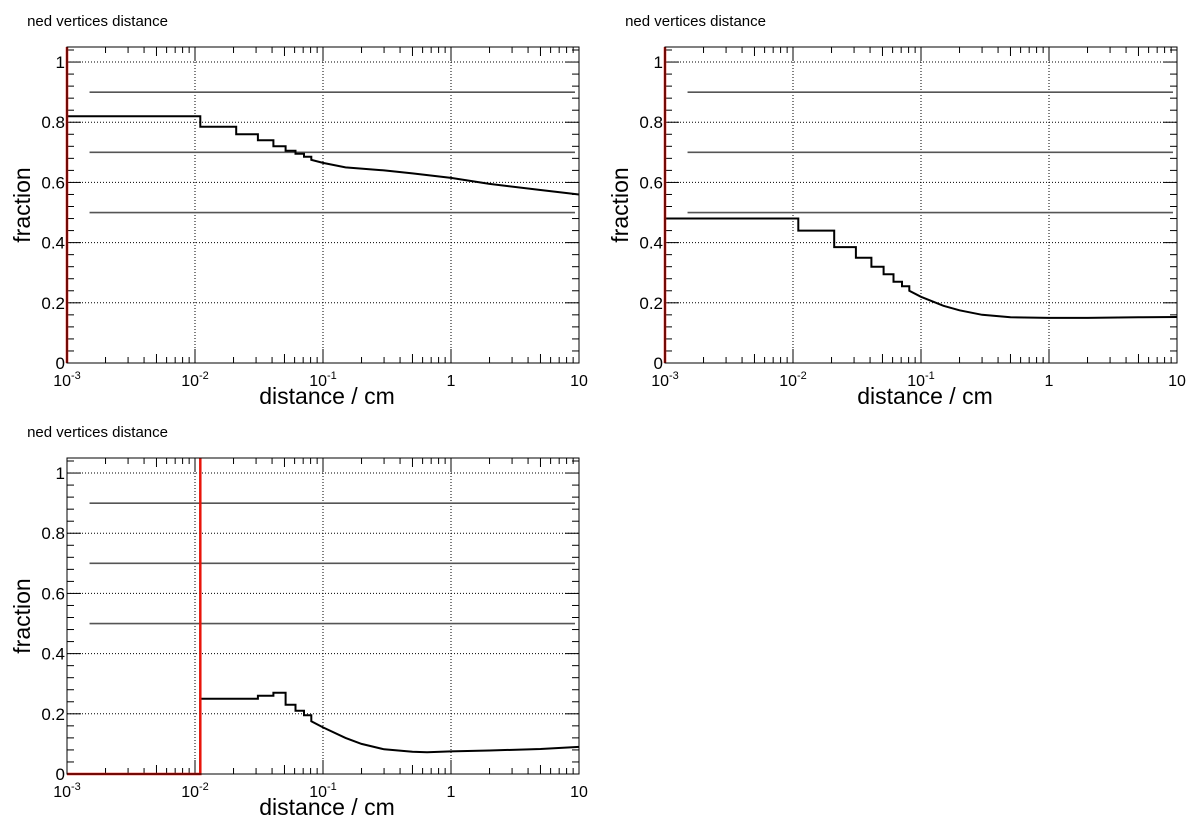 Image resolution: width=1196 pixels, height=822 pixels. I want to click on red-marker-line, so click(134, 617).